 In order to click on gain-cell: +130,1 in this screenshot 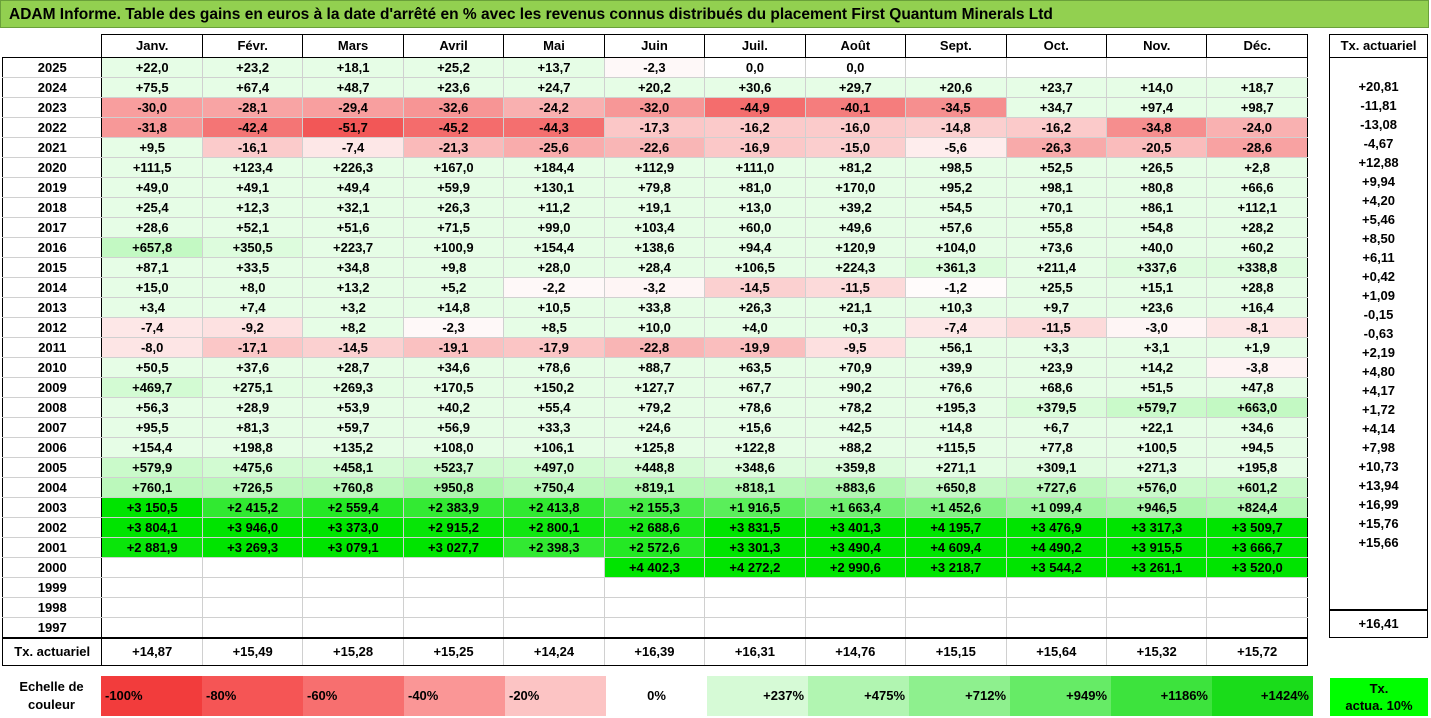, I will do `click(554, 187)`.